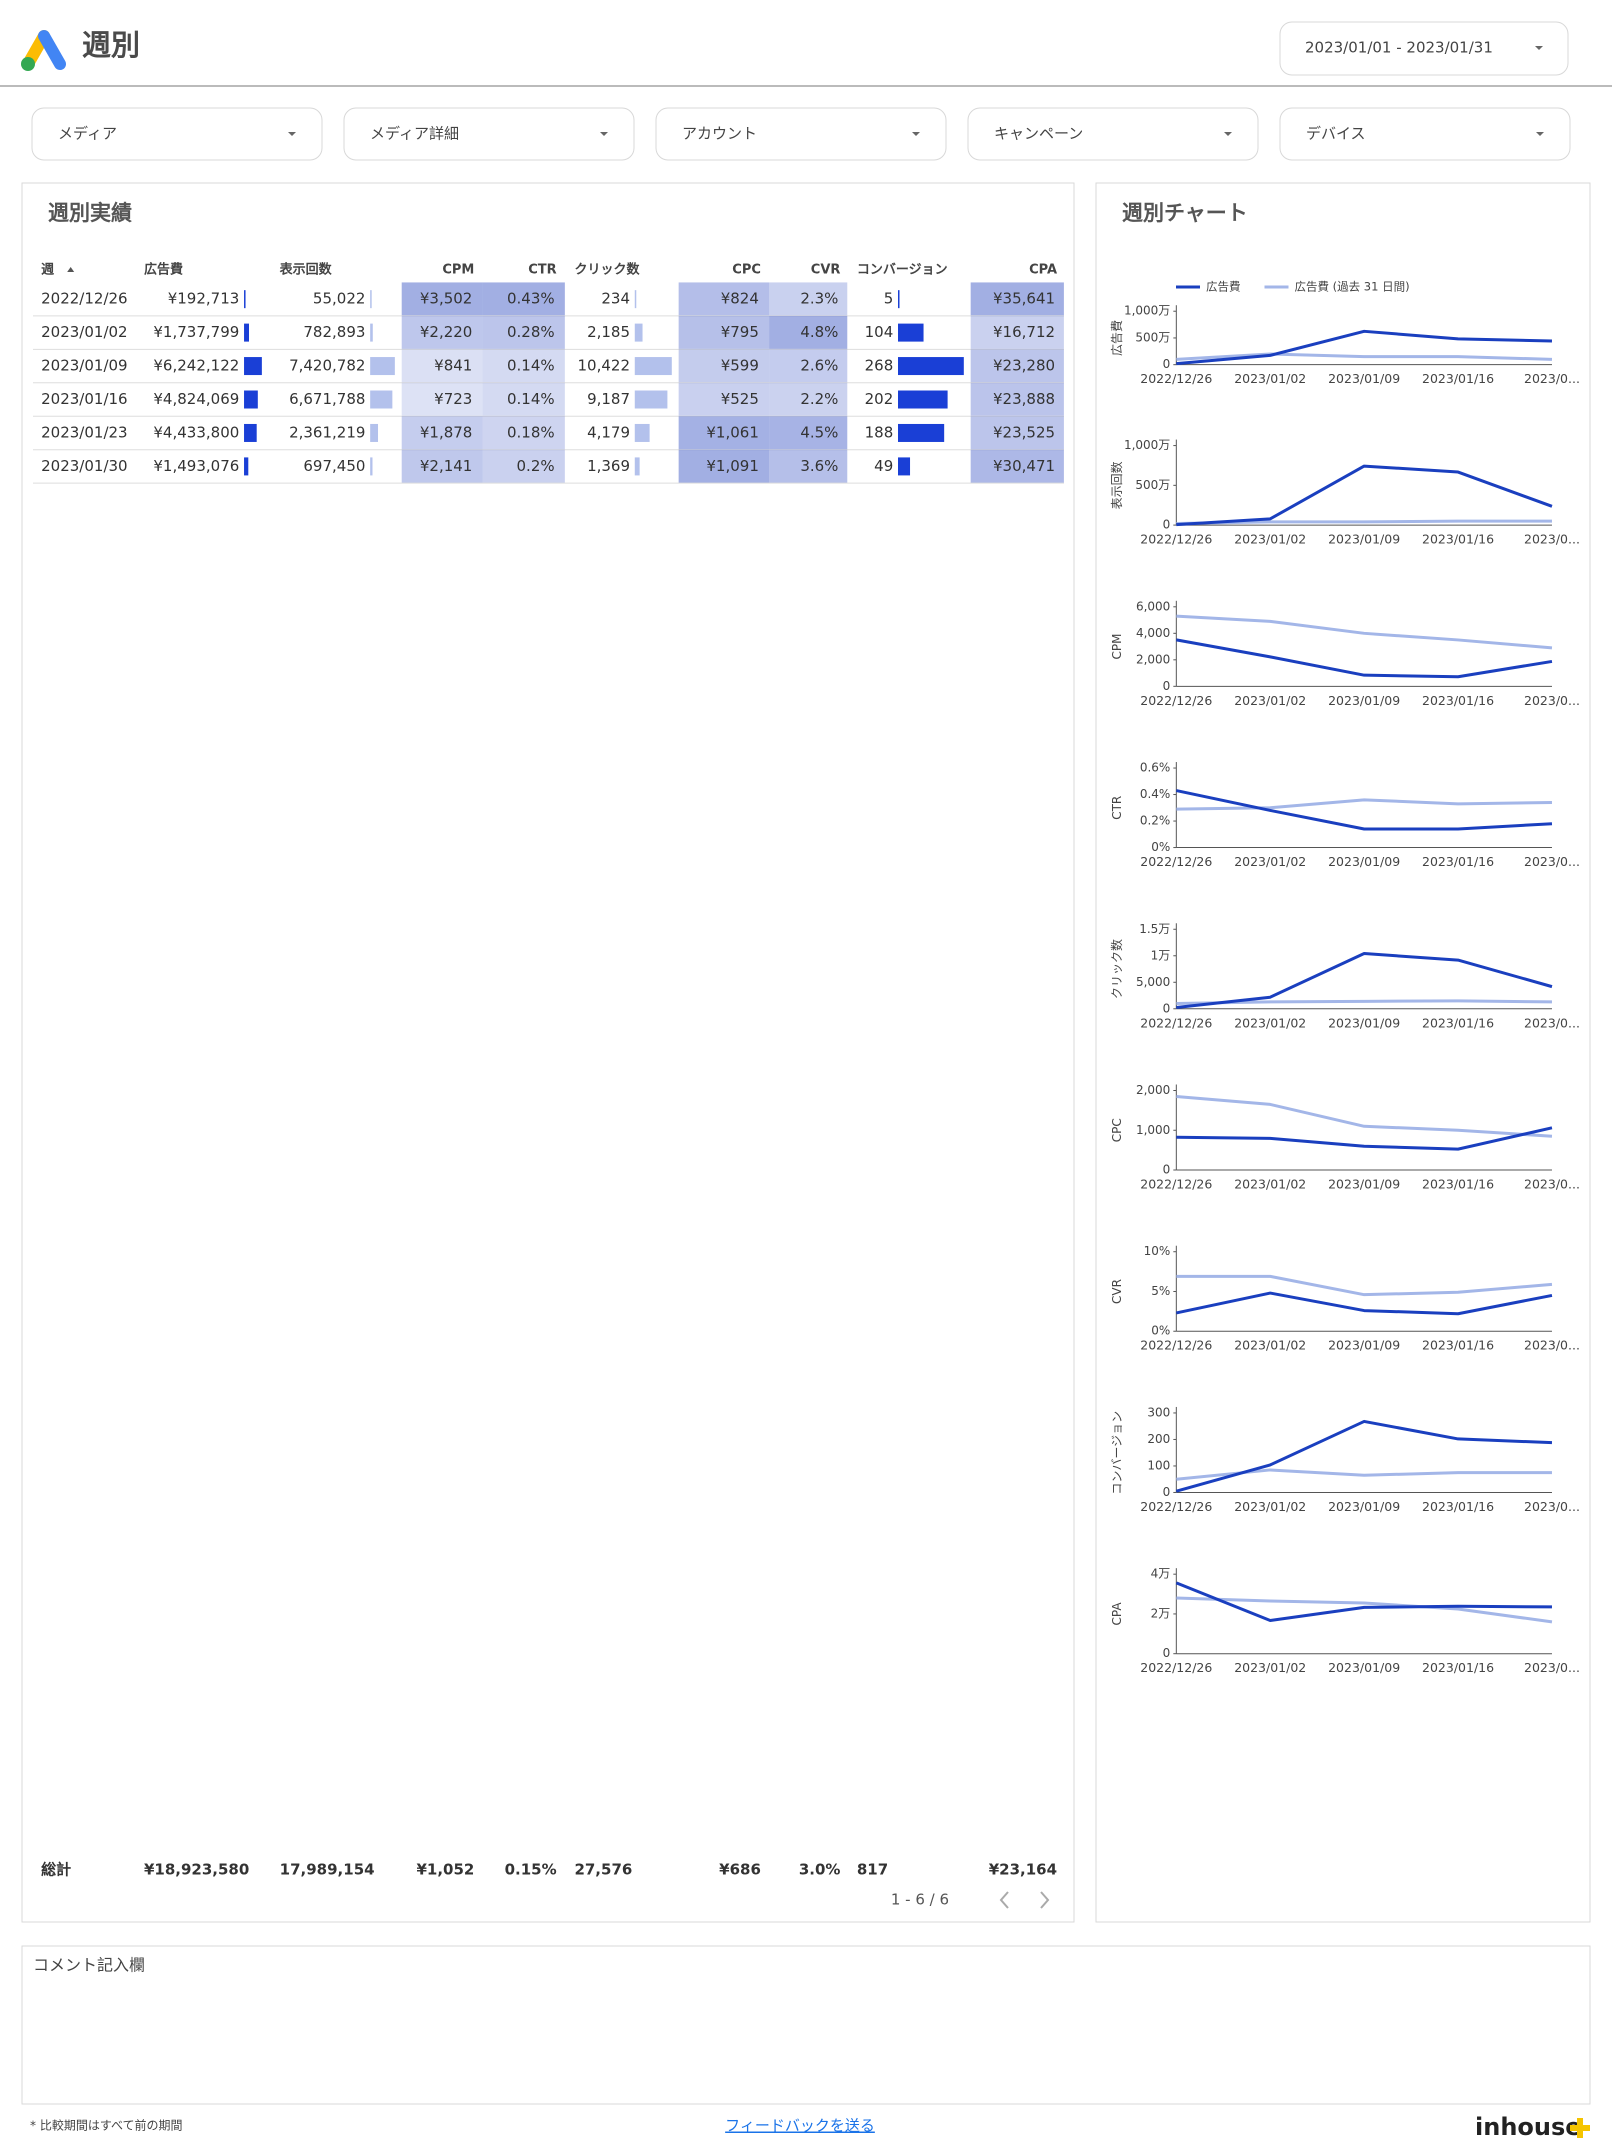  Describe the element at coordinates (1270, 1184) in the screenshot. I see `x-tick-label: 2023/01/02` at that location.